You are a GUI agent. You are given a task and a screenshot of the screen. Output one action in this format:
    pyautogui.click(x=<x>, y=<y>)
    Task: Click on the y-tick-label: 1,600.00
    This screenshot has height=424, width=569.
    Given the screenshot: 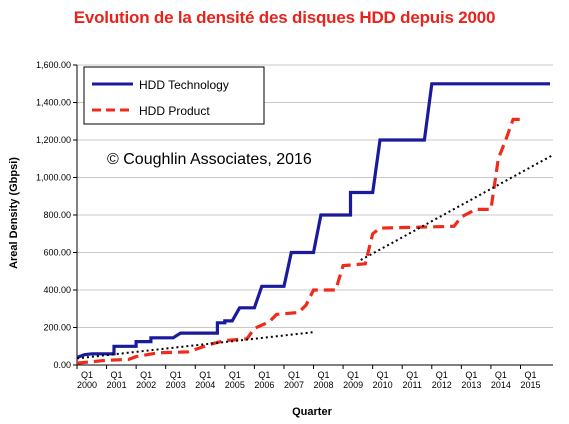 What is the action you would take?
    pyautogui.click(x=53, y=65)
    